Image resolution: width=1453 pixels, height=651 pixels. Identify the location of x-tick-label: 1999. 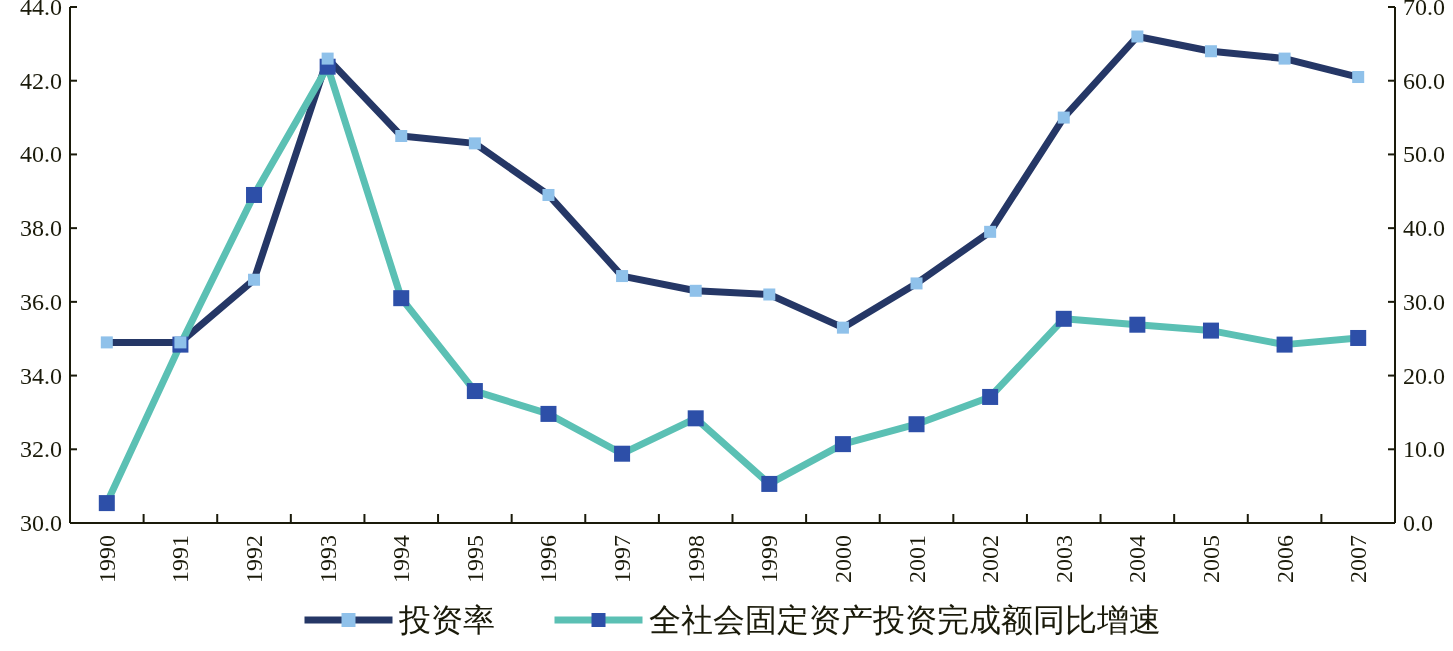
(769, 559).